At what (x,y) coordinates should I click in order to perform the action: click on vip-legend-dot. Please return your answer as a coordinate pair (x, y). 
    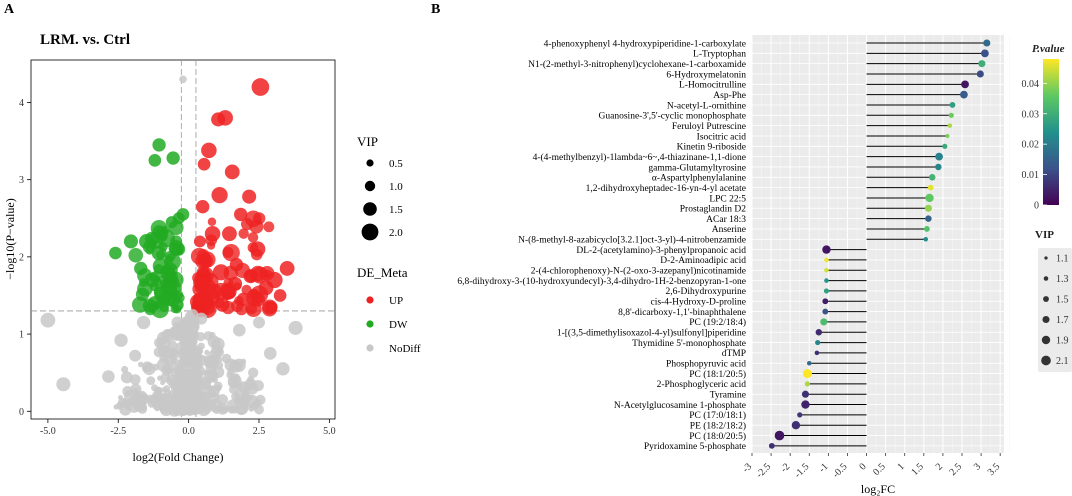
    Looking at the image, I should click on (370, 186).